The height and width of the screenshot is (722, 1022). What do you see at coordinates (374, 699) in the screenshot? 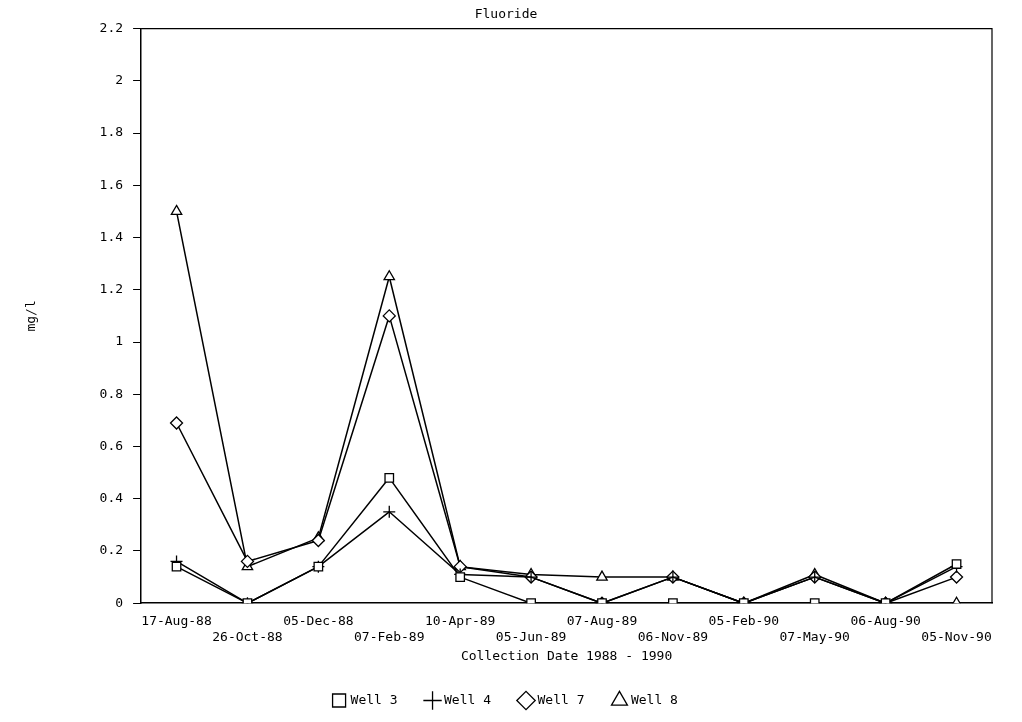
I see `legend-label: Well 3` at bounding box center [374, 699].